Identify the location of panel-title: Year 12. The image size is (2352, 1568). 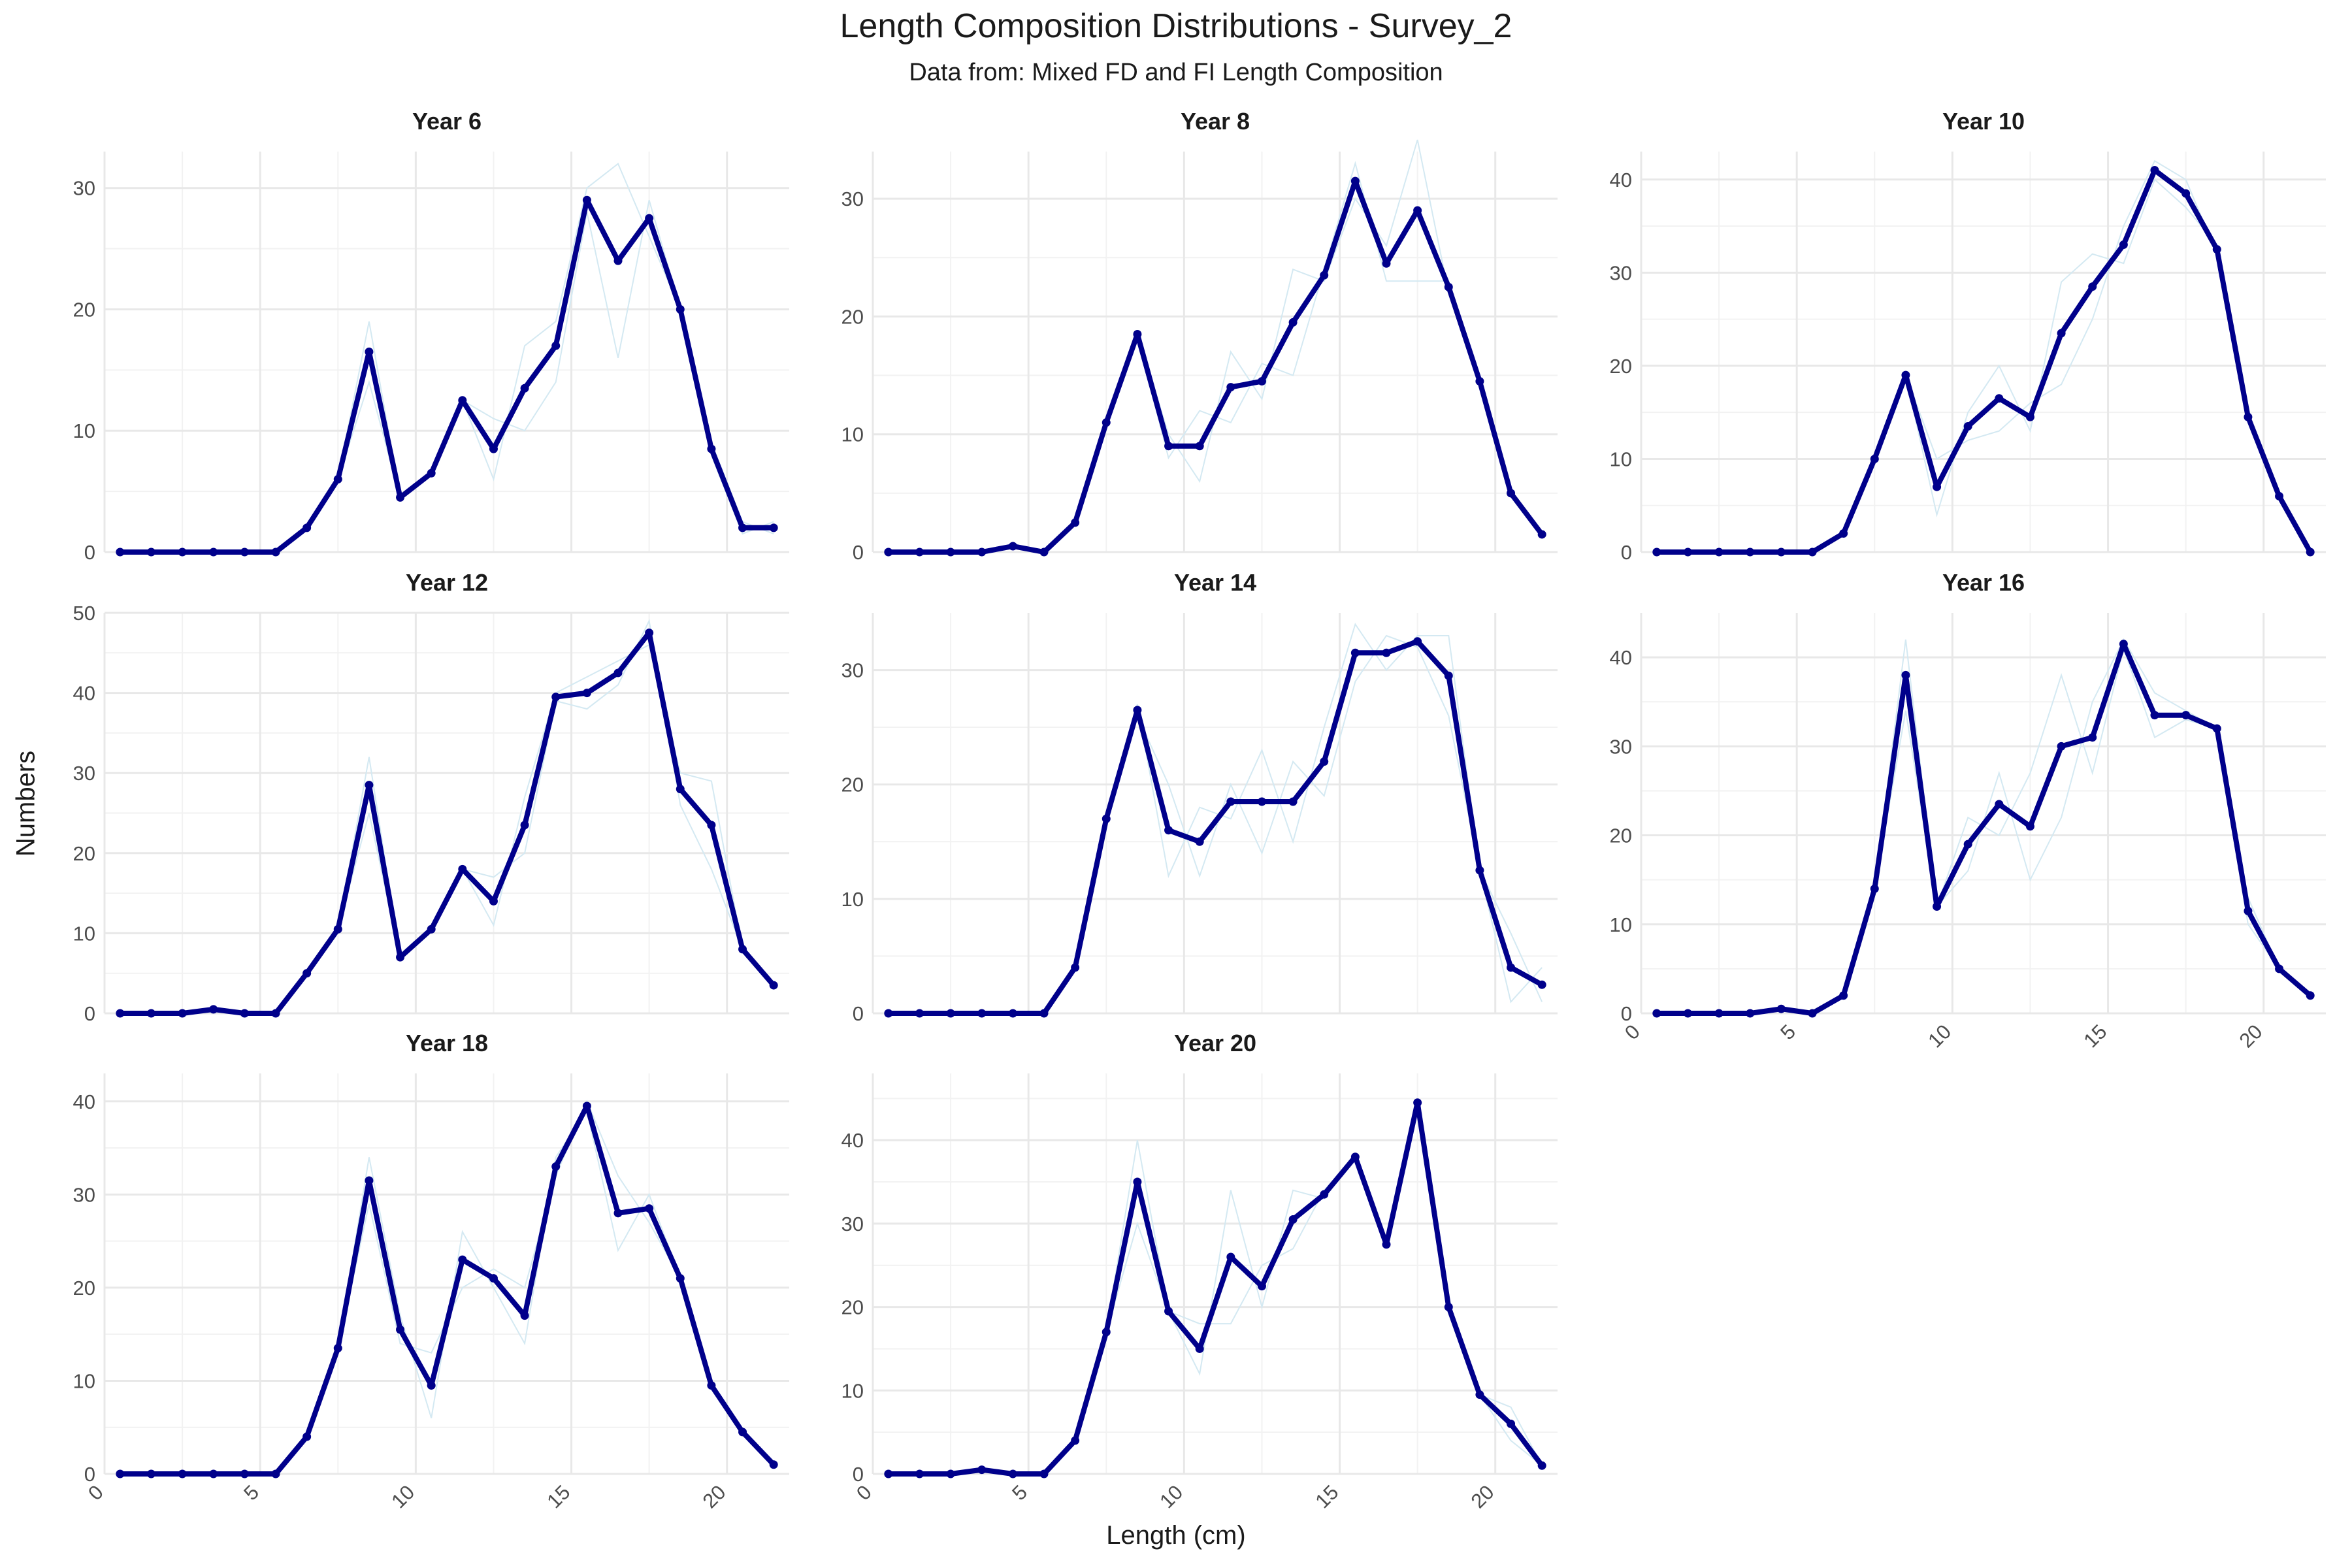
(447, 582).